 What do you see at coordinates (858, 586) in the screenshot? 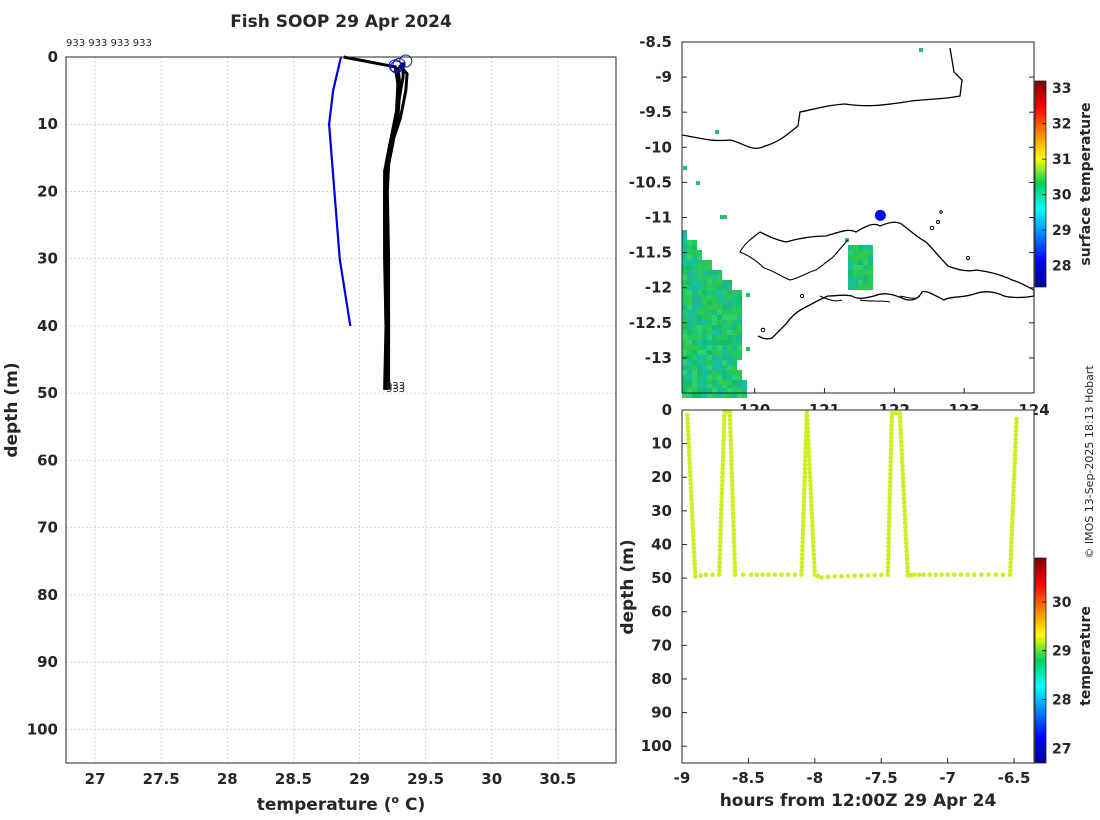
I see `timeseries-background` at bounding box center [858, 586].